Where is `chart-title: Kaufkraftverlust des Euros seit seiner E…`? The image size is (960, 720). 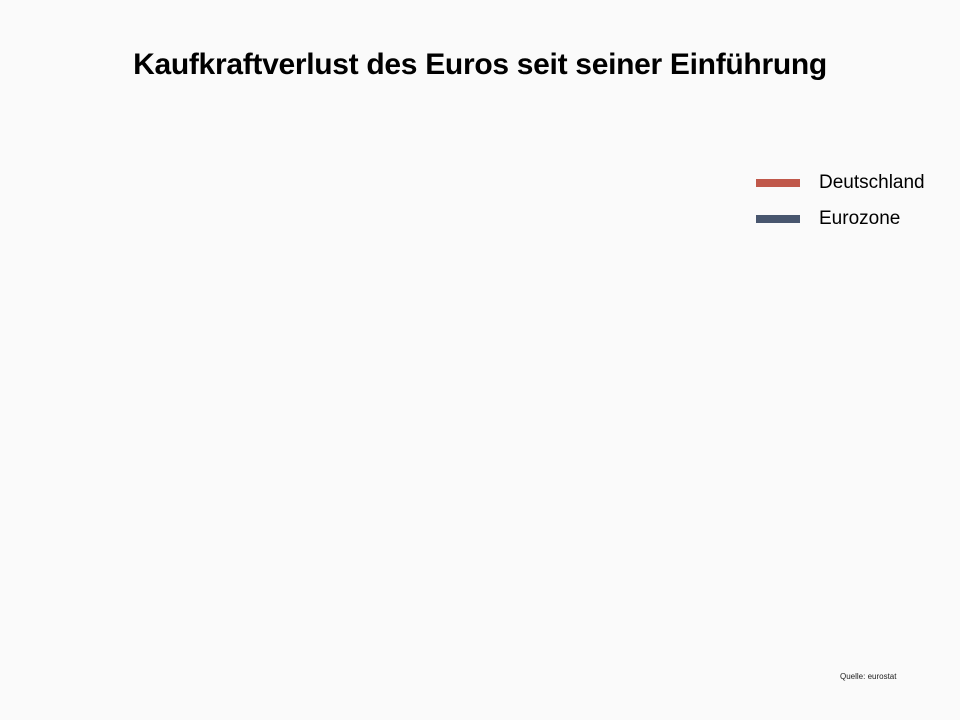 chart-title: Kaufkraftverlust des Euros seit seiner E… is located at coordinates (480, 64).